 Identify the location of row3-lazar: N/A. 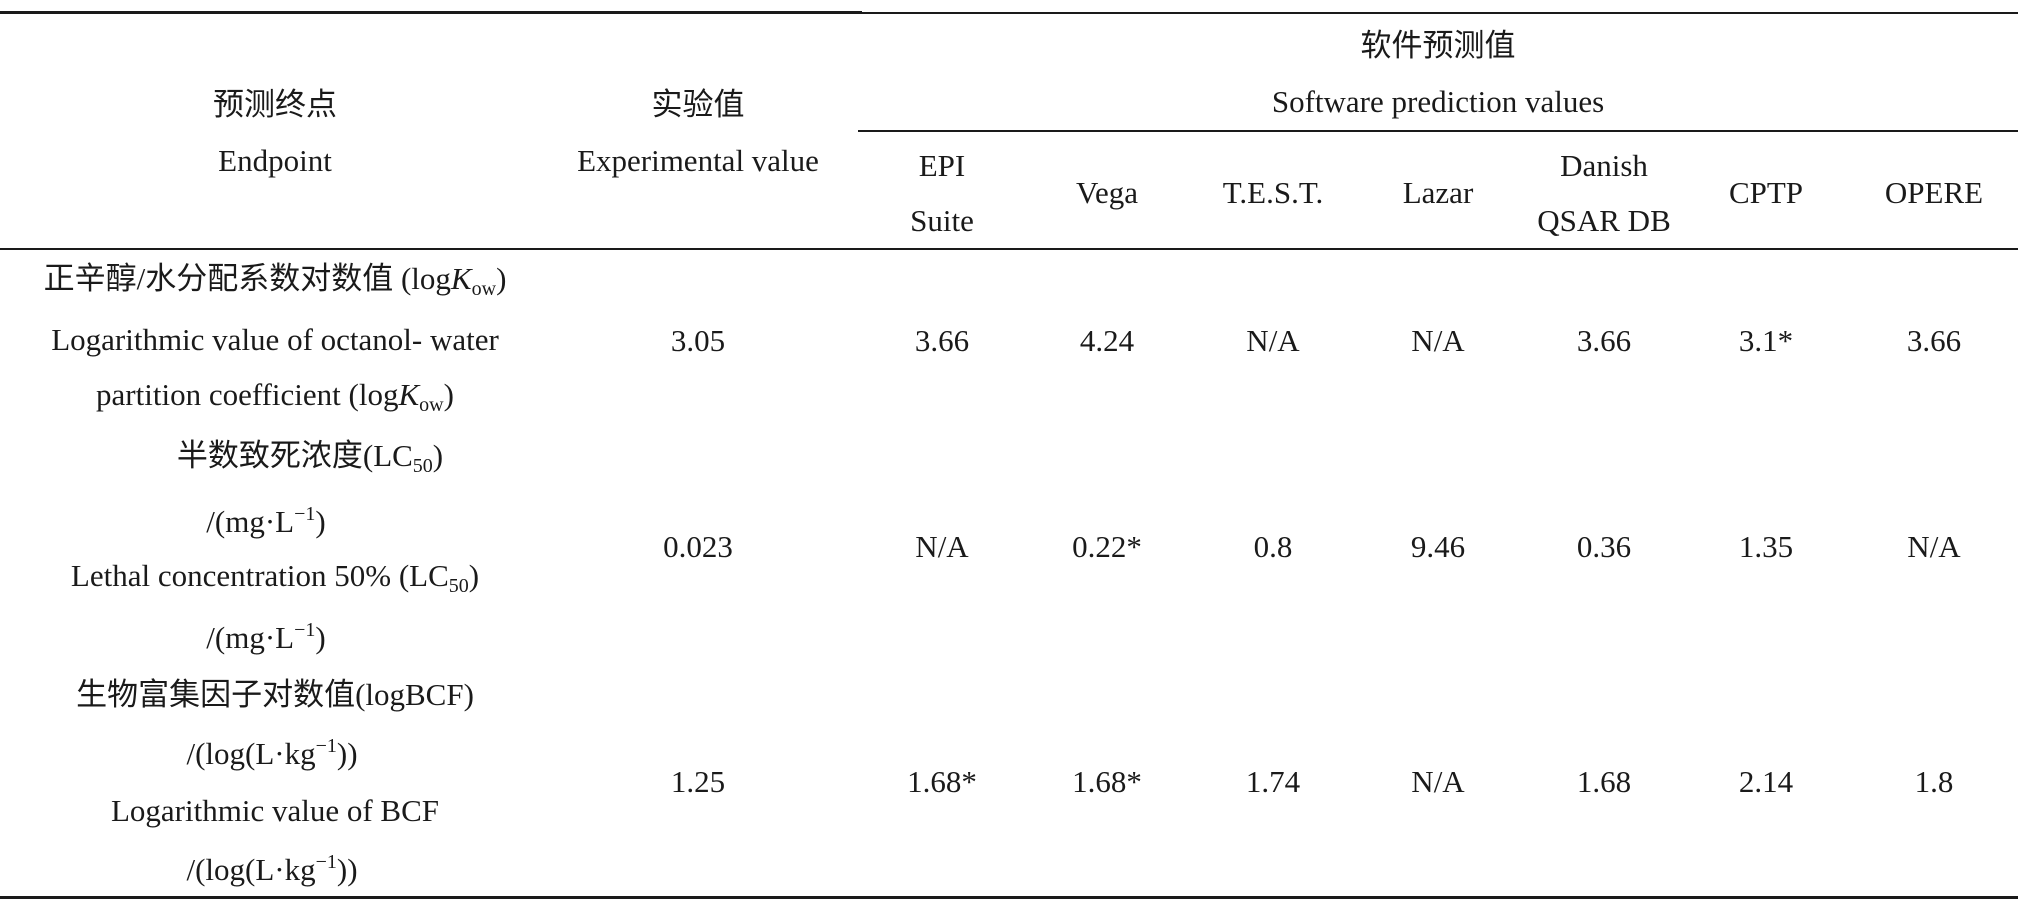
(1438, 781).